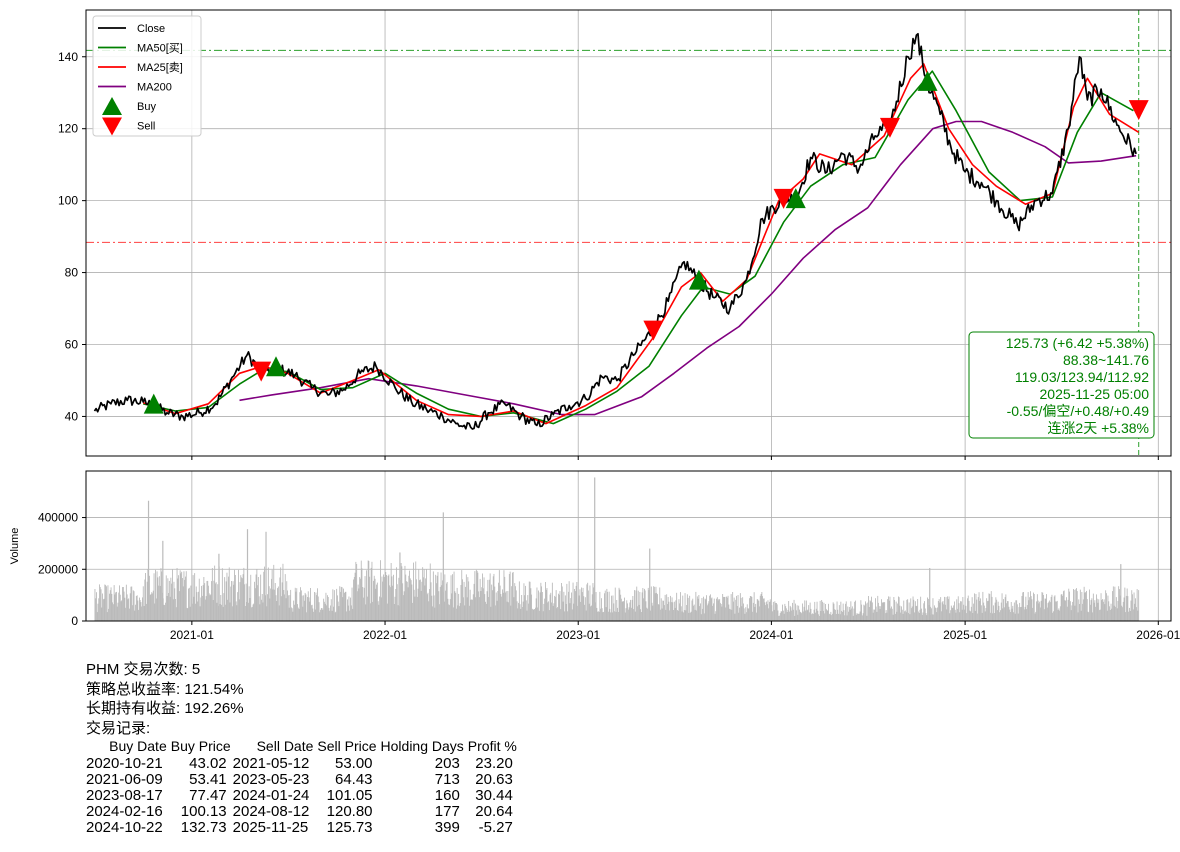 The width and height of the screenshot is (1180, 852). I want to click on buy-price-cell: 43.02, so click(208, 763).